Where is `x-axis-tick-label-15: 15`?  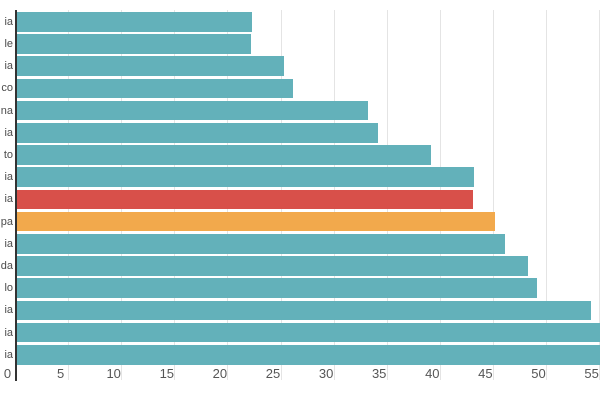 x-axis-tick-label-15: 15 is located at coordinates (167, 373).